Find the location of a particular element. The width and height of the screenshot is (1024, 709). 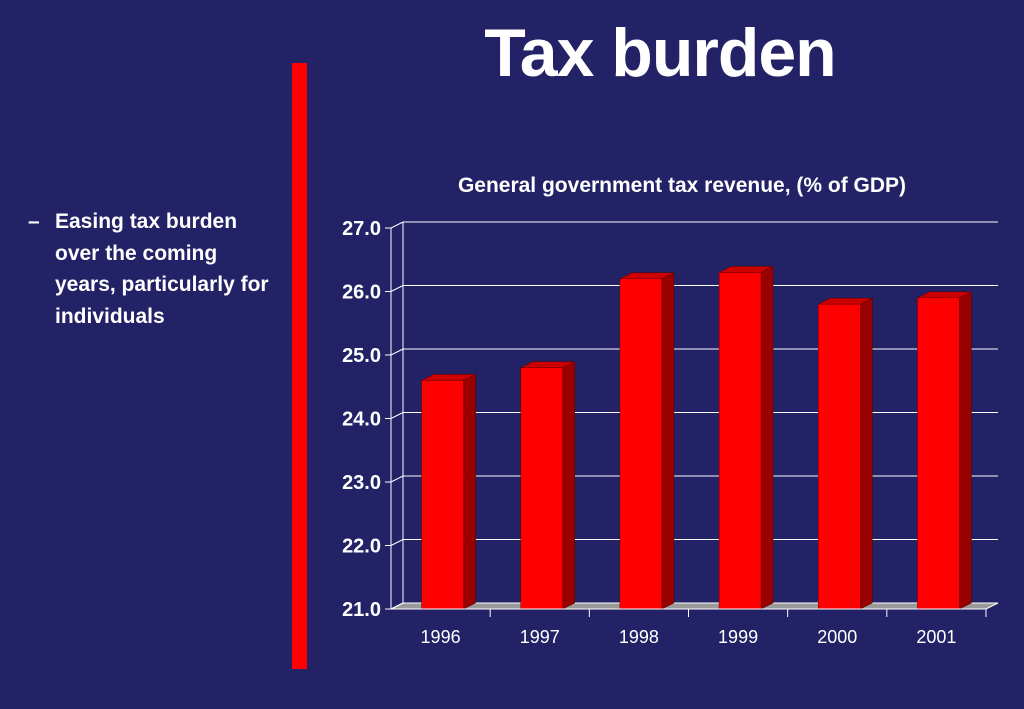

bar-2000 is located at coordinates (839, 456).